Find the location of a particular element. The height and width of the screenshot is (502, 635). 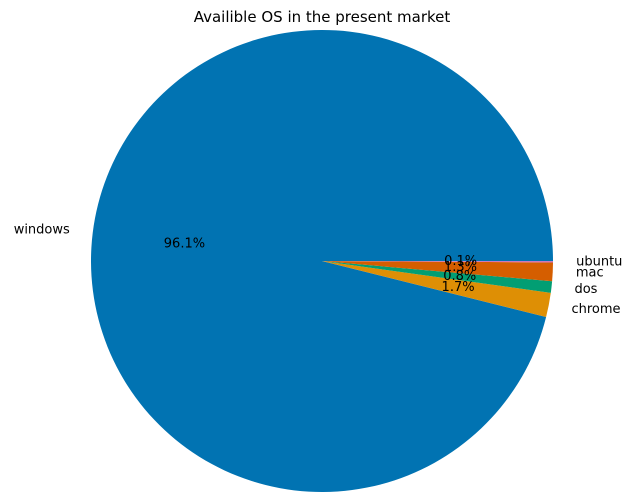

pie-slice-dos is located at coordinates (437, 277).